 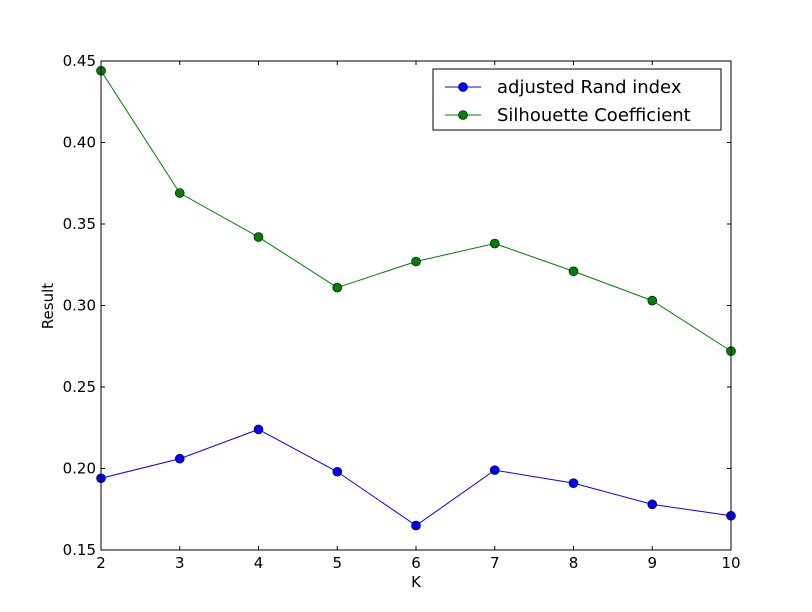 I want to click on x-tick-label: 5, so click(x=337, y=563).